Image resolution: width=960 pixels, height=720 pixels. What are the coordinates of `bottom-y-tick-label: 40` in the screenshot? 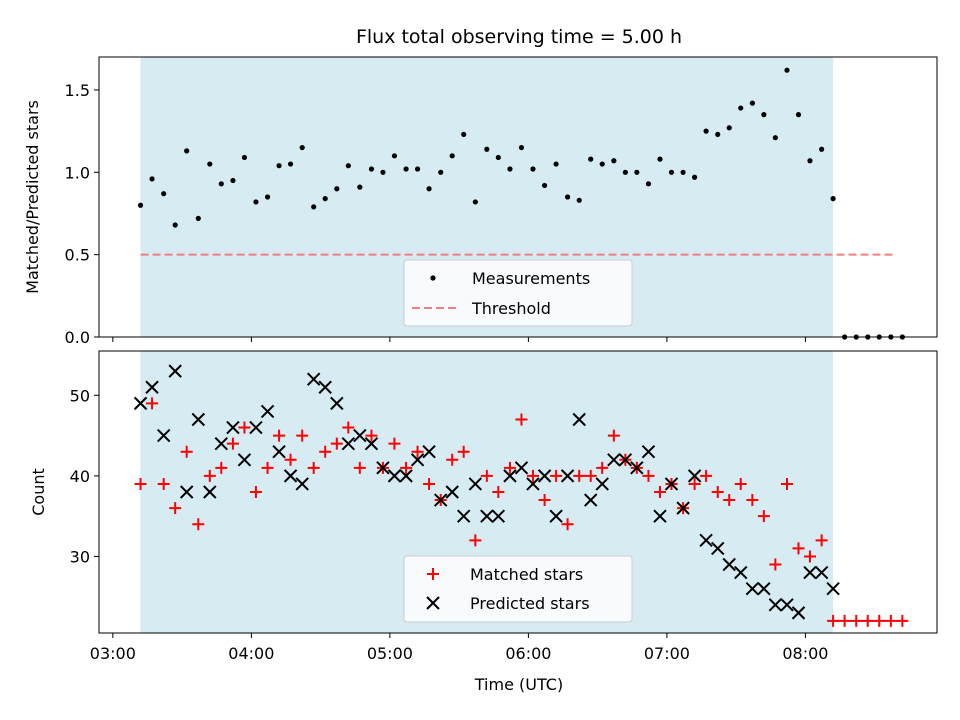 It's located at (80, 476).